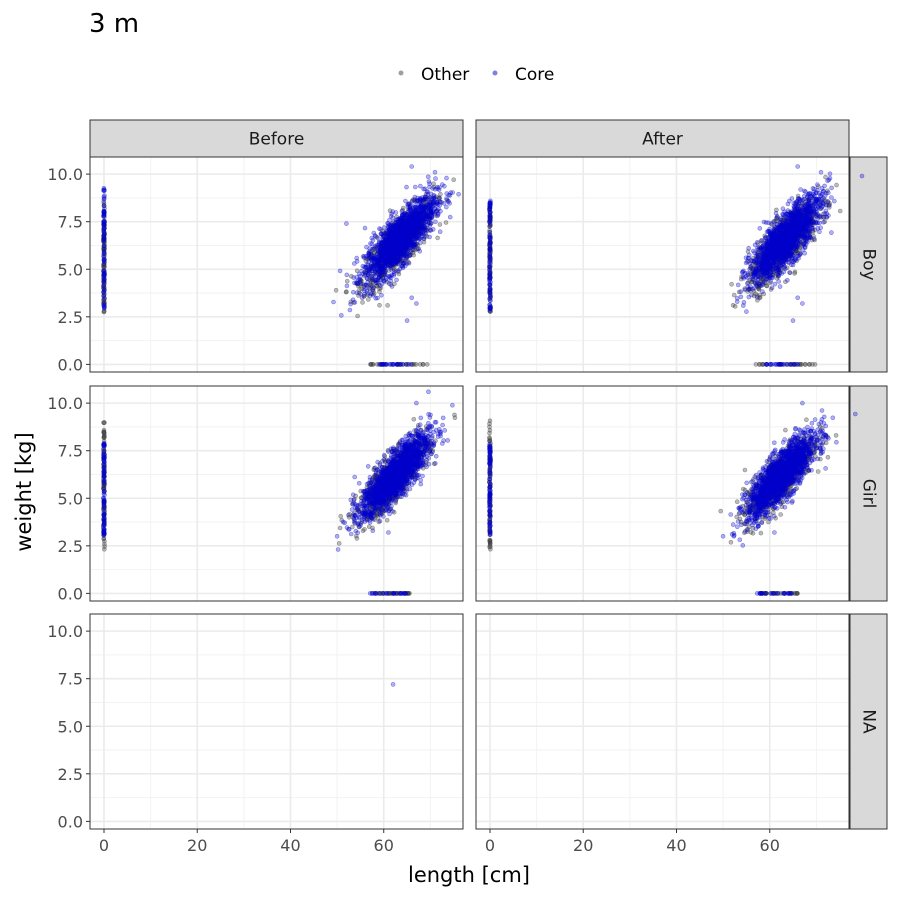 Image resolution: width=900 pixels, height=900 pixels. What do you see at coordinates (276, 138) in the screenshot?
I see `facet-strip-before: Before` at bounding box center [276, 138].